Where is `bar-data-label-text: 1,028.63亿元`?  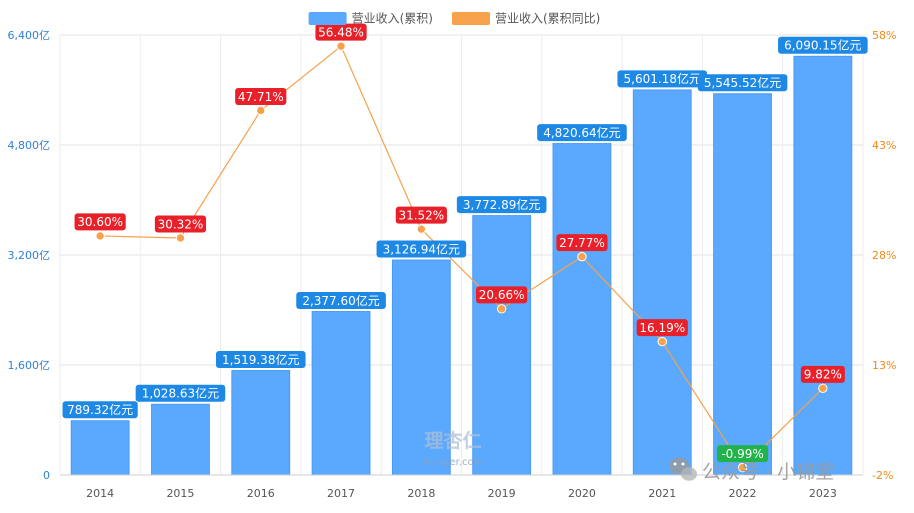 bar-data-label-text: 1,028.63亿元 is located at coordinates (180, 393).